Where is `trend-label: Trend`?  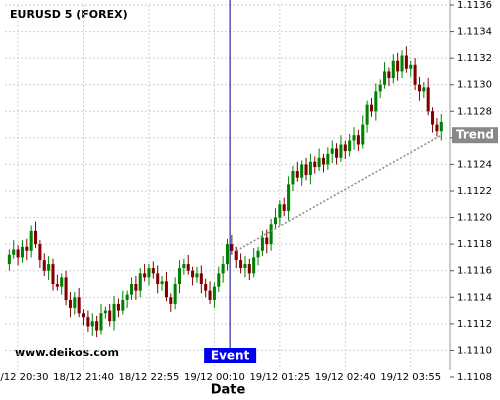
trend-label: Trend is located at coordinates (475, 135).